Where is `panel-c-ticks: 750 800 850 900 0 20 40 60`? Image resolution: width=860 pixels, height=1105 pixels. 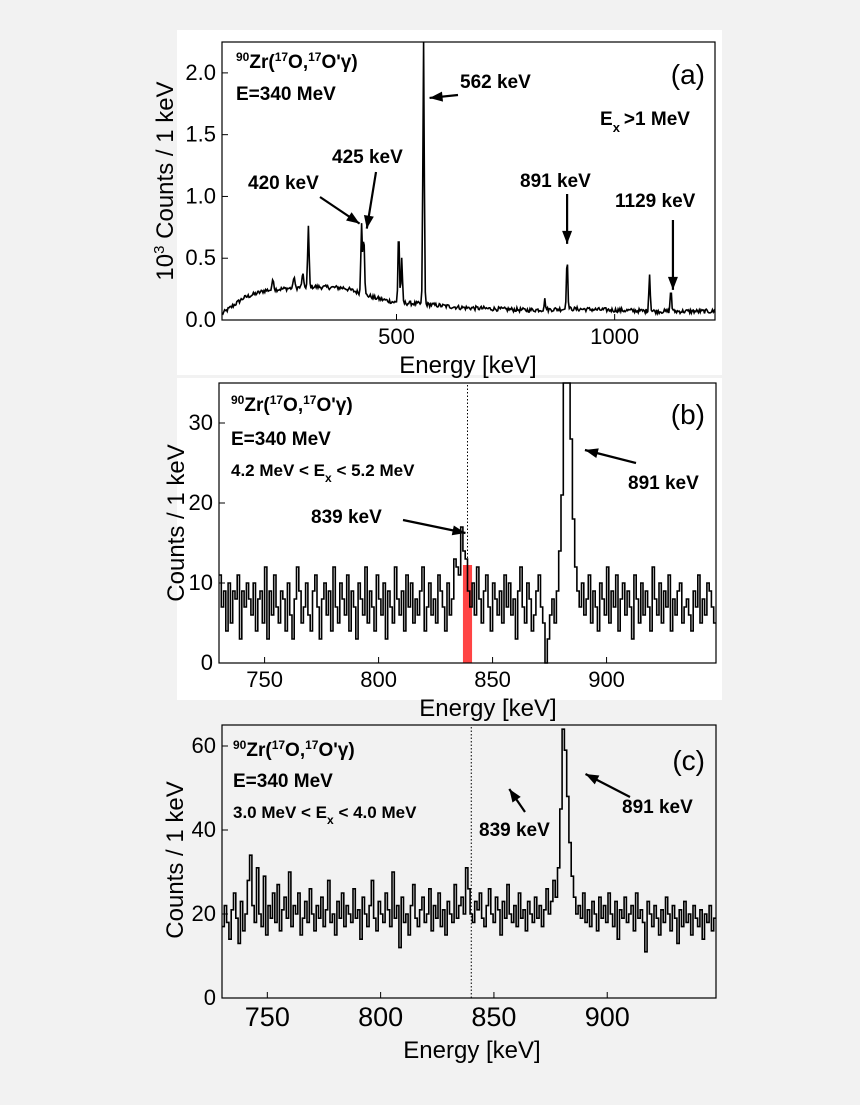
panel-c-ticks: 750 800 850 900 0 20 40 60 is located at coordinates (411, 882).